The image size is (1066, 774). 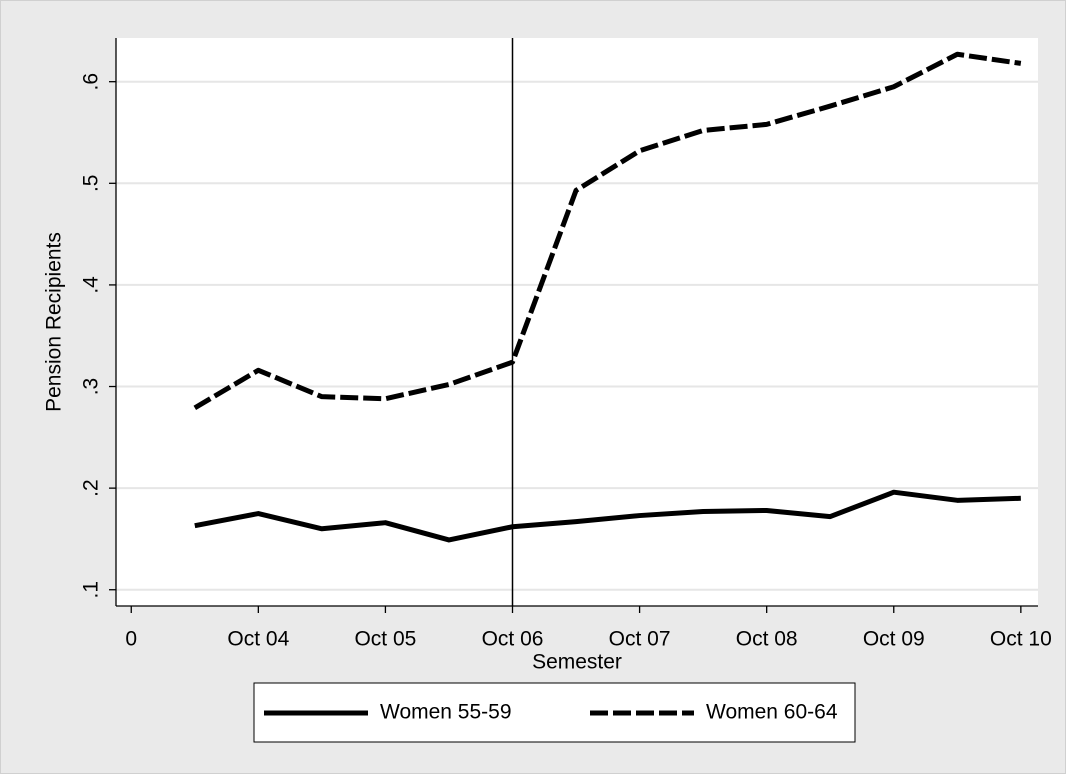 I want to click on y-tick-label: .3, so click(x=91, y=387).